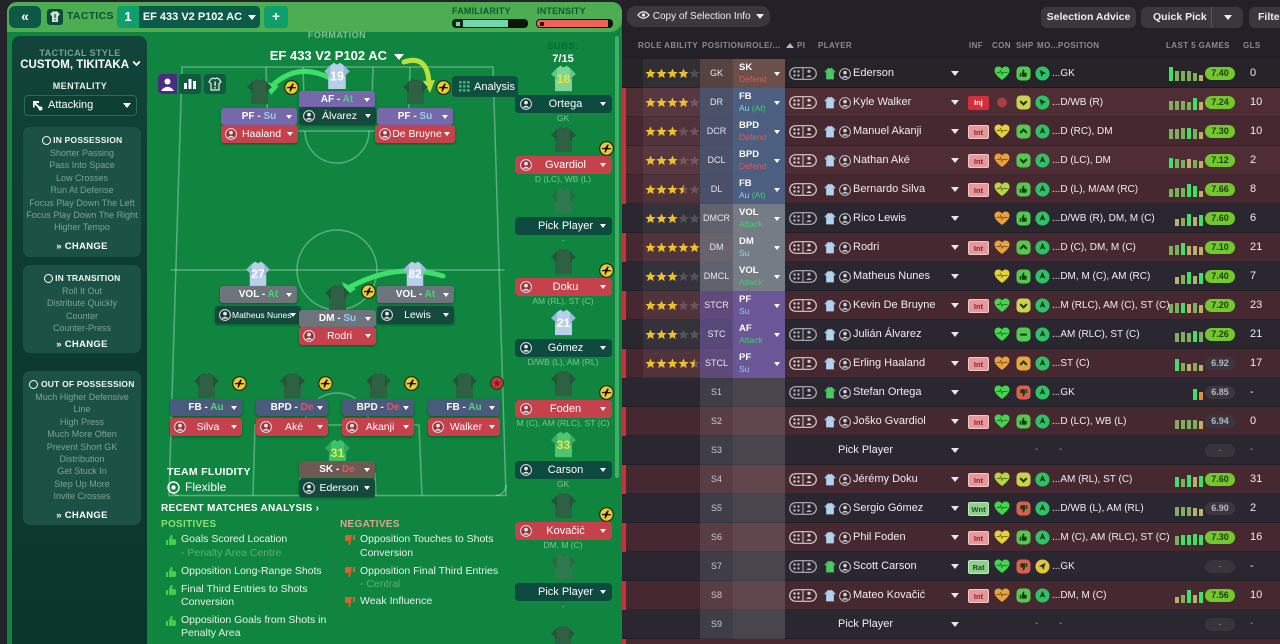 This screenshot has height=644, width=1280. Describe the element at coordinates (563, 79) in the screenshot. I see `svg-text: 18` at that location.